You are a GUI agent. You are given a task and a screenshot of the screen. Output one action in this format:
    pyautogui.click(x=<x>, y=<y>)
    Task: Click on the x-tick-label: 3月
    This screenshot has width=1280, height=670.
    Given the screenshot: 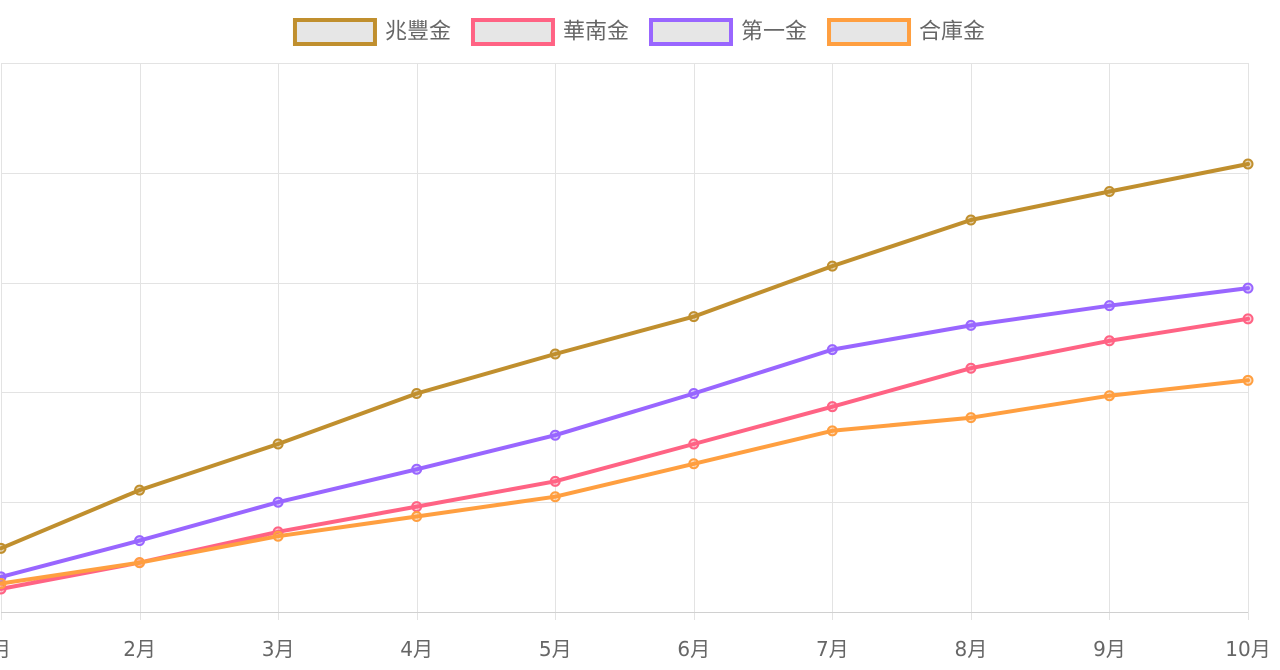 What is the action you would take?
    pyautogui.click(x=278, y=649)
    